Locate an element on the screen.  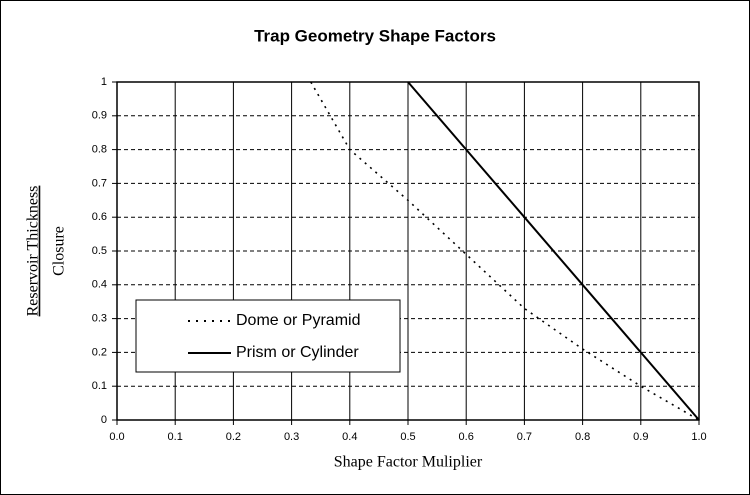
x-tick-label: 0.7 is located at coordinates (524, 437).